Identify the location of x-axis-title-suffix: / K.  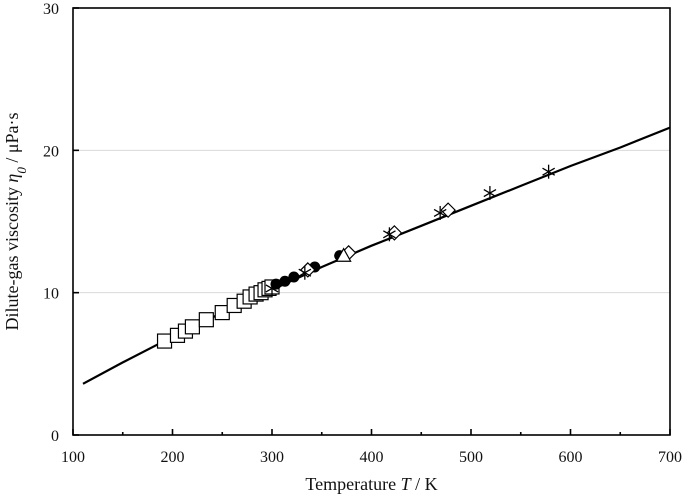
(424, 484).